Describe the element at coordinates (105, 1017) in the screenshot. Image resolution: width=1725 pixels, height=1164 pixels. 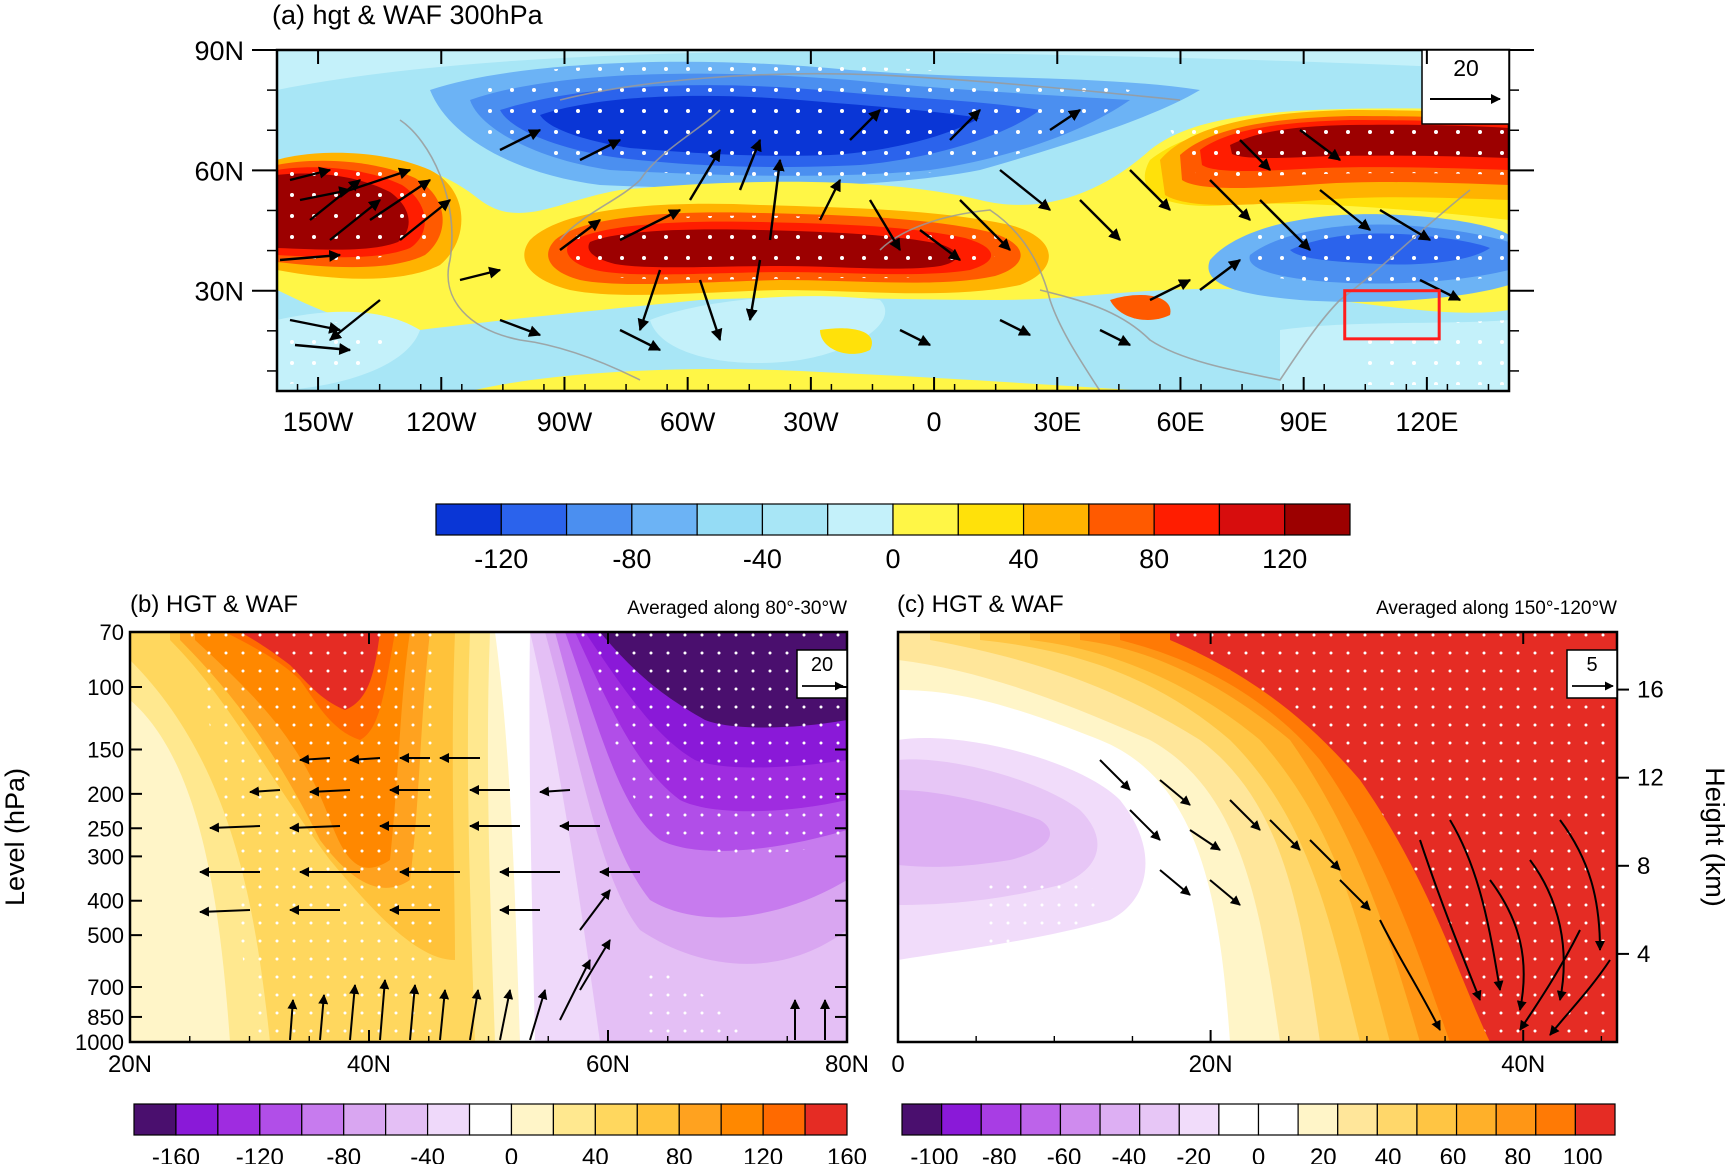
I see `y-tick-label: 850` at that location.